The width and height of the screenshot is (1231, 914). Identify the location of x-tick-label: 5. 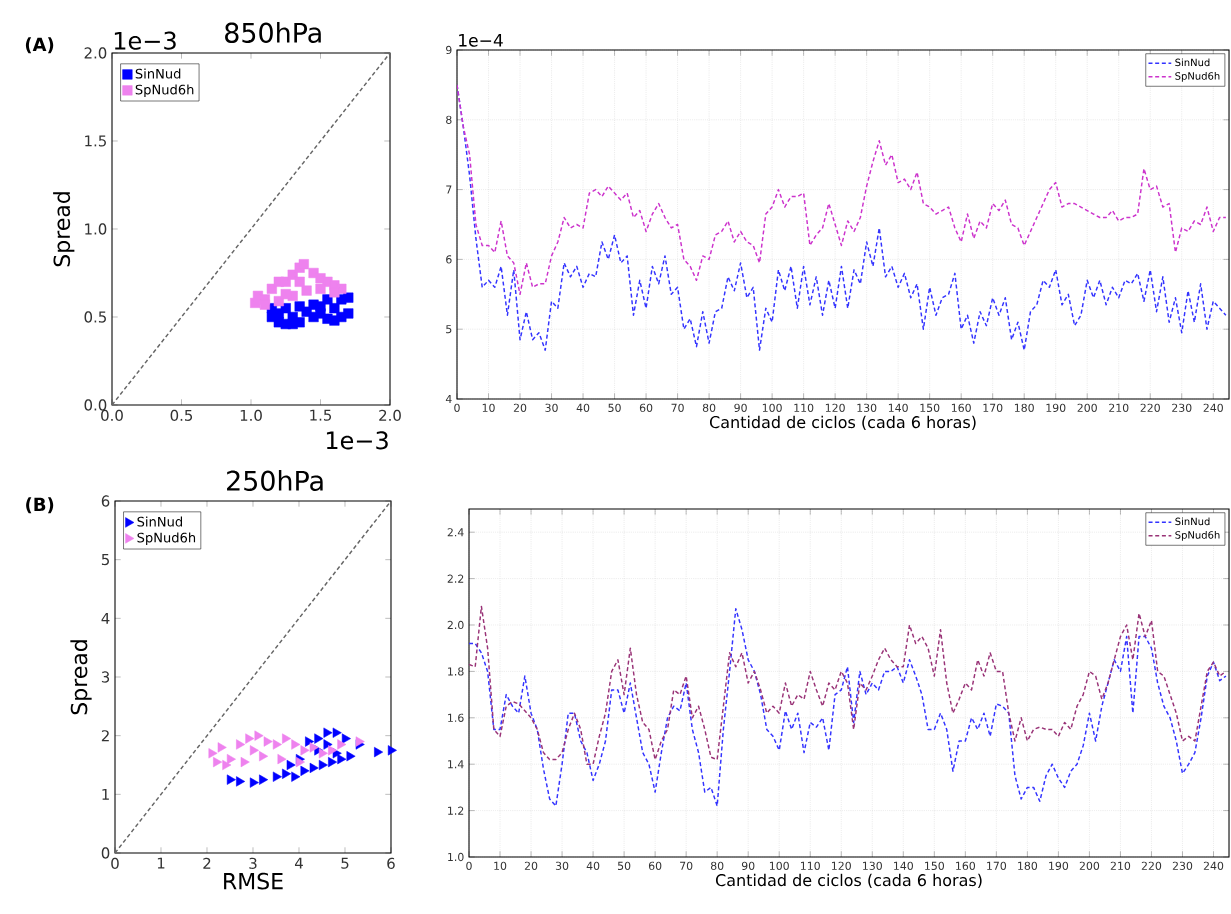
(345, 863).